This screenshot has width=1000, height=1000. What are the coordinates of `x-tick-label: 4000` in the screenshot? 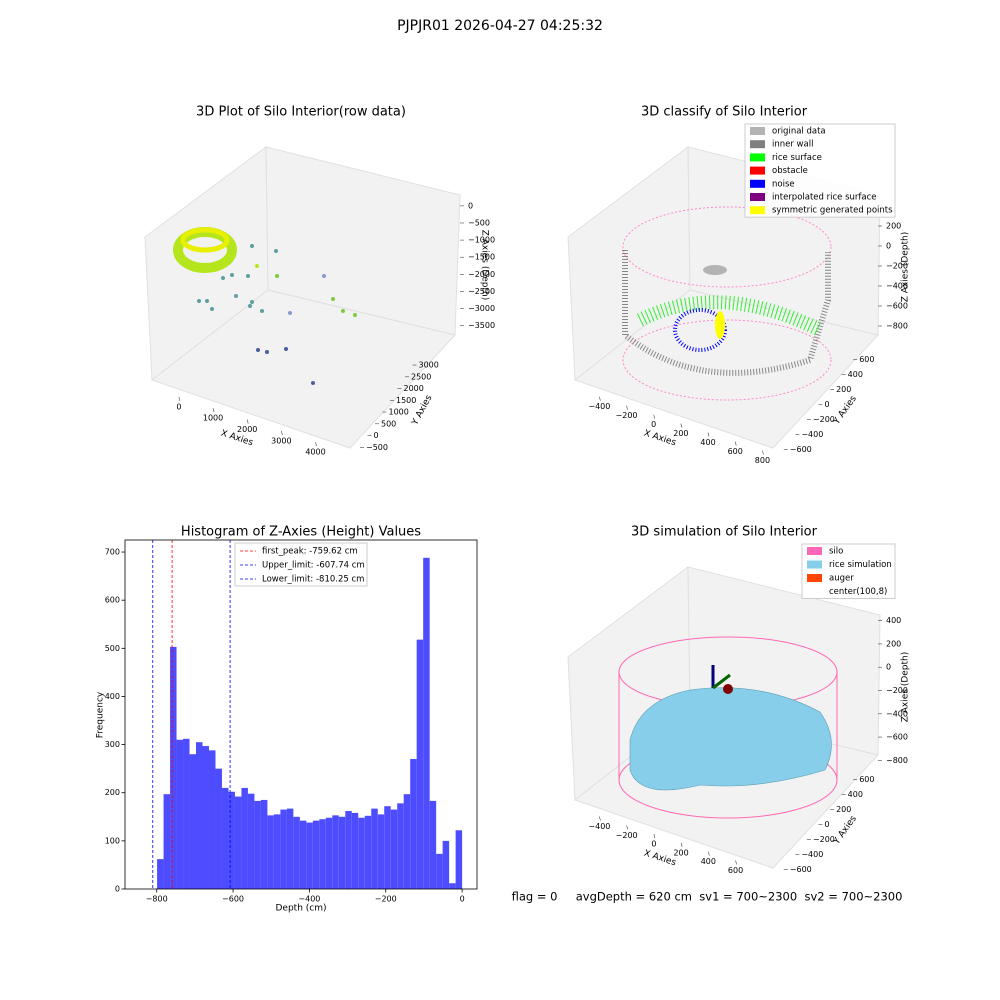 It's located at (315, 452).